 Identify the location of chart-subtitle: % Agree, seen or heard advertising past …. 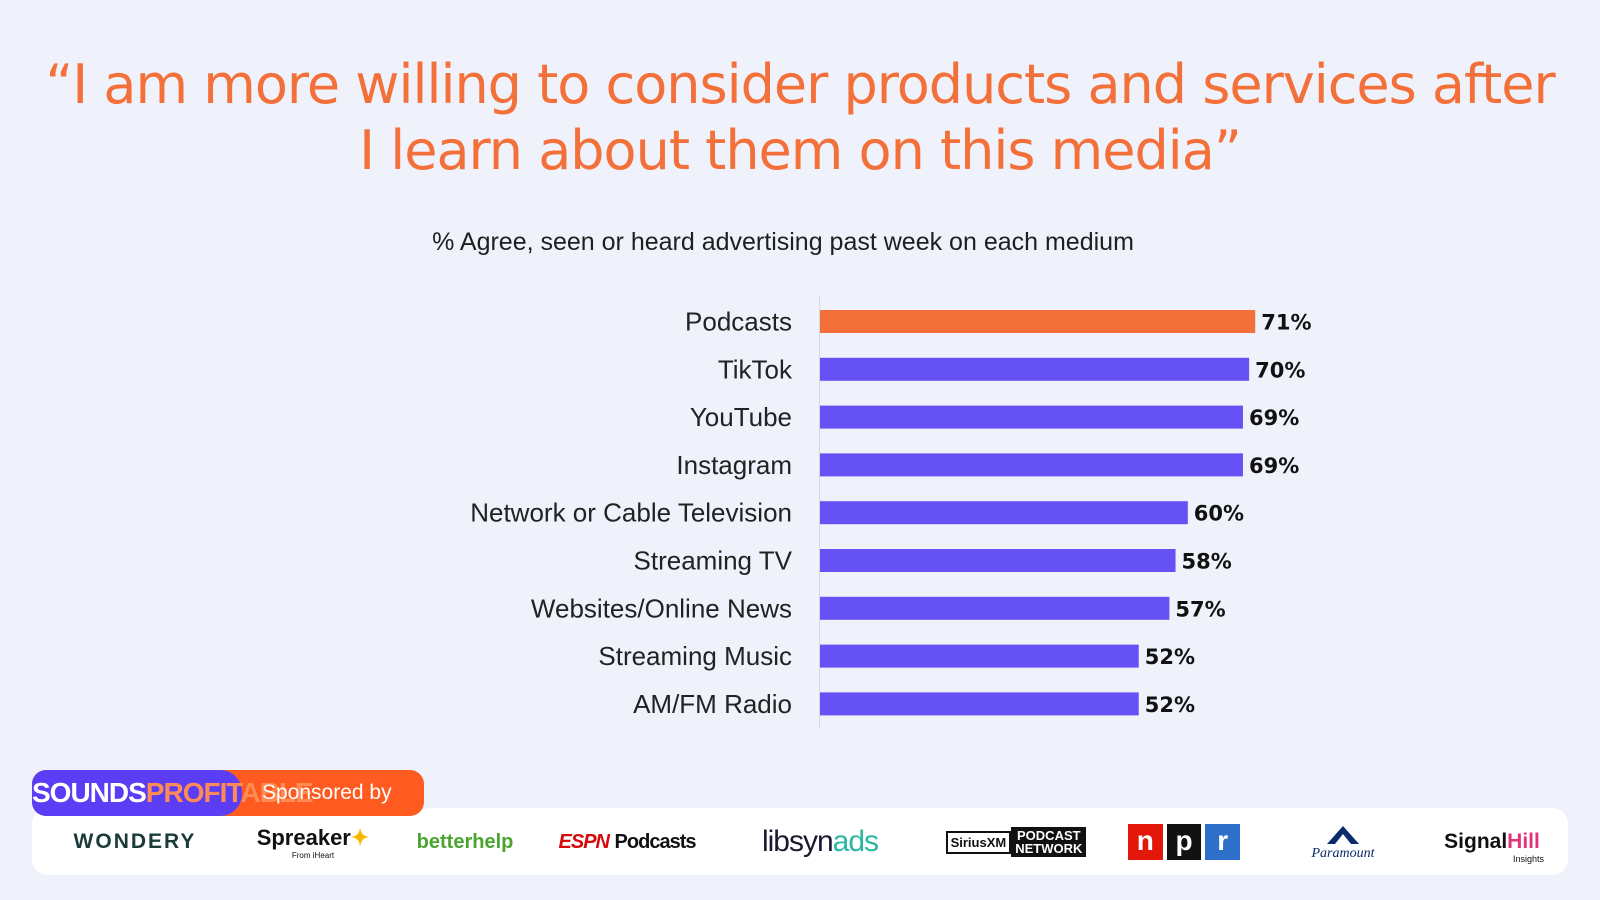
(783, 242).